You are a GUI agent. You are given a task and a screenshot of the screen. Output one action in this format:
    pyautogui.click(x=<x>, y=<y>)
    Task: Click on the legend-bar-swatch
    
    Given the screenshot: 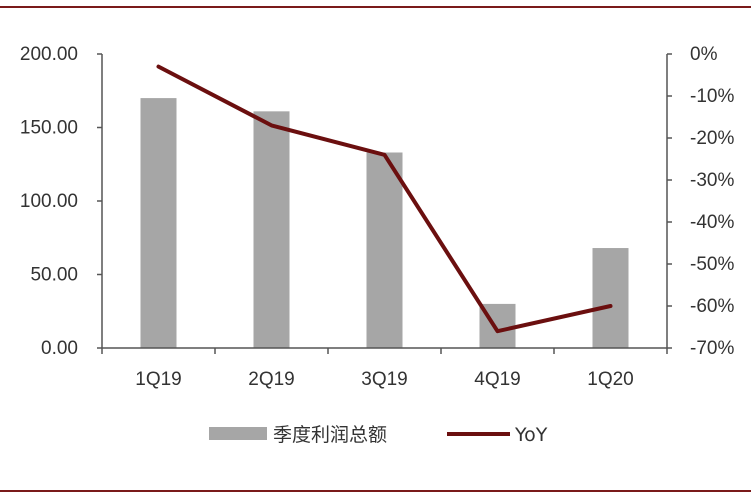 What is the action you would take?
    pyautogui.click(x=238, y=433)
    